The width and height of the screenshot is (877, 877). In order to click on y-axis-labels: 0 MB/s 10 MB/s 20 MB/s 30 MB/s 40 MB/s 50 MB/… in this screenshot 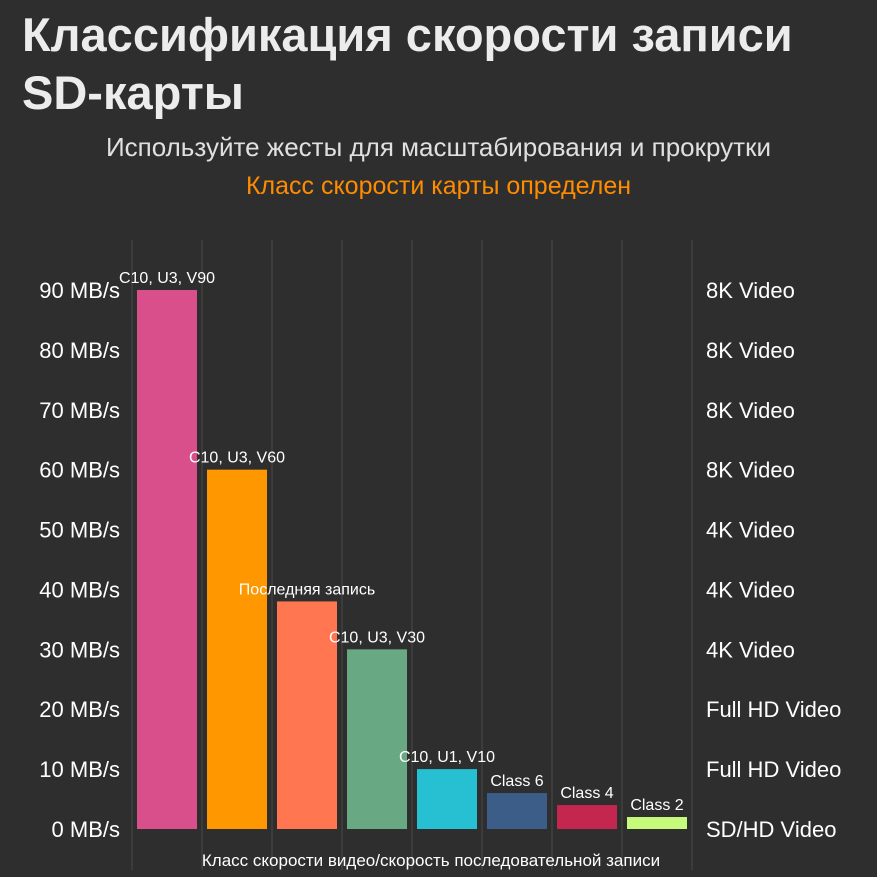, I will do `click(79, 560)`.